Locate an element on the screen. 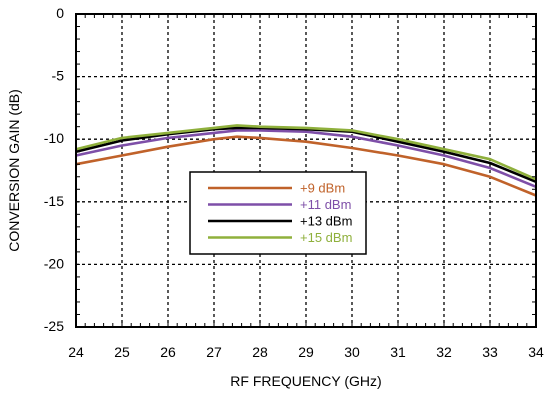 Image resolution: width=549 pixels, height=393 pixels. legend: +9 dBm+11 dBm +13 dBm+15 dBm is located at coordinates (278, 213).